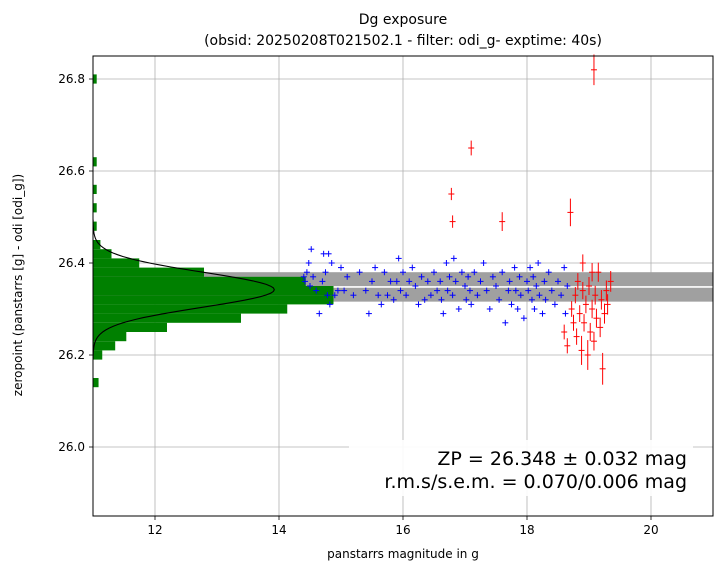  Describe the element at coordinates (154, 530) in the screenshot. I see `x-tick-label: 12` at that location.